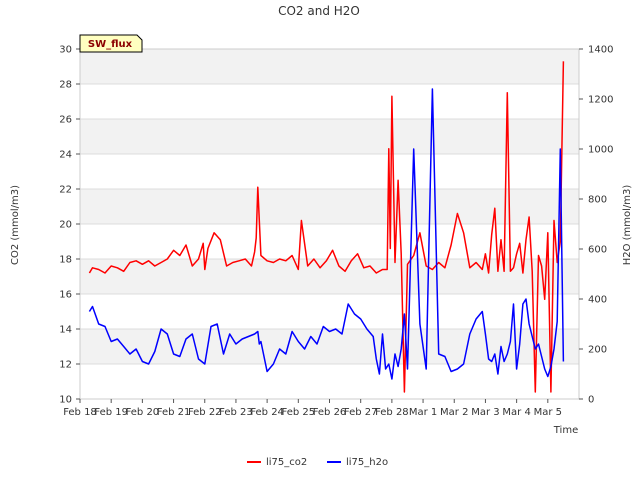 This screenshot has width=640, height=480. I want to click on badge-box, so click(111, 43).